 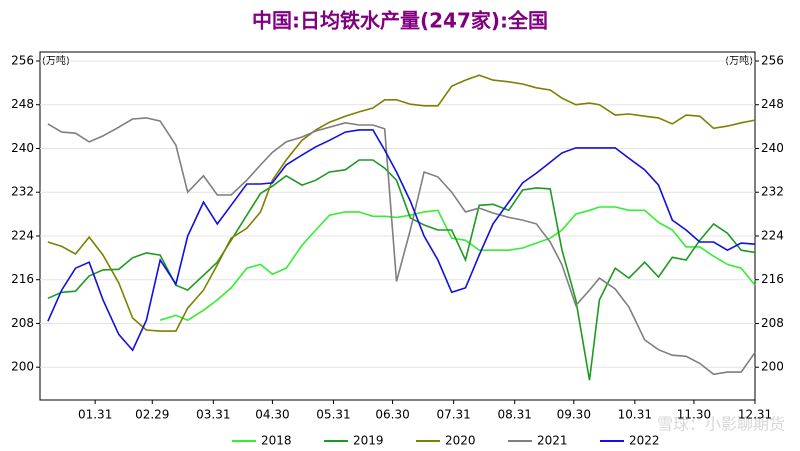 I want to click on x-tick-label: 06.30, so click(x=392, y=415).